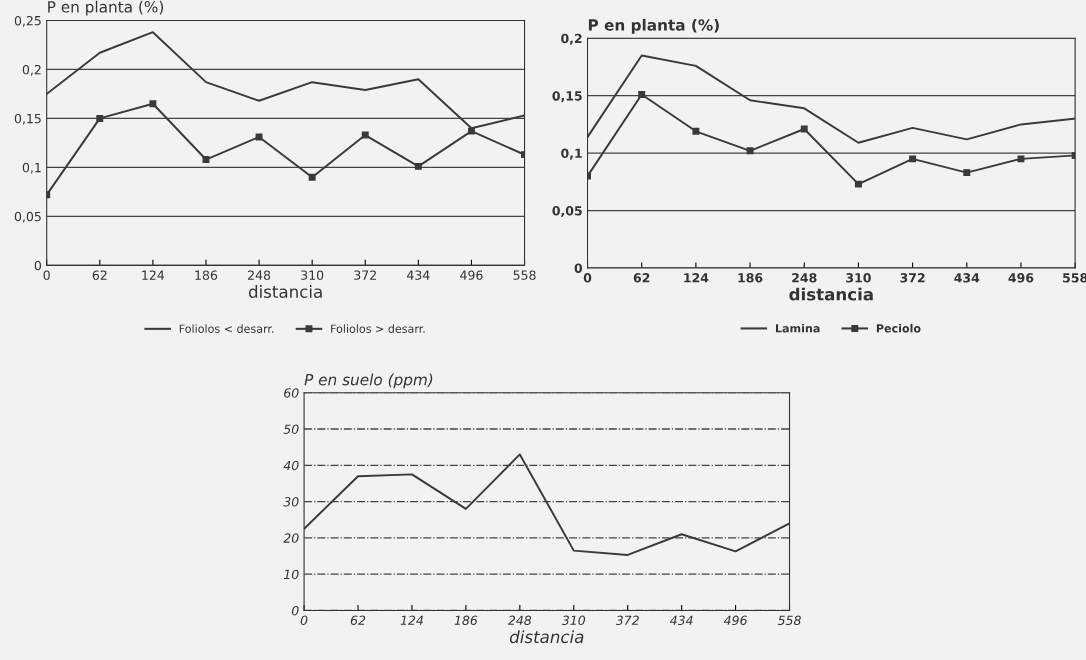  I want to click on legend-label: Foliolos < desarr., so click(226, 328).